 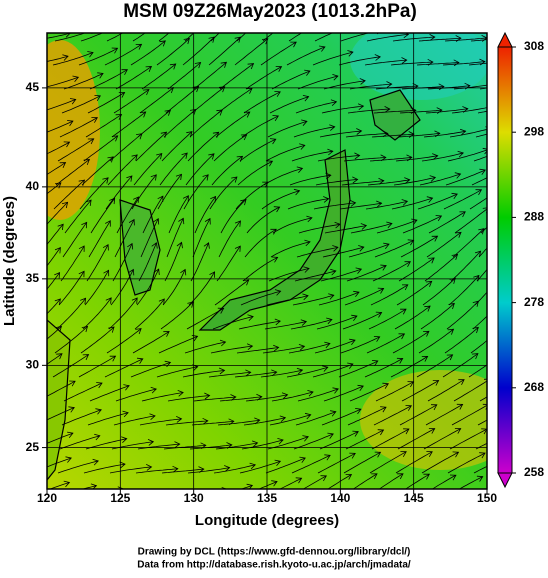 What do you see at coordinates (395, 115) in the screenshot?
I see `coastline` at bounding box center [395, 115].